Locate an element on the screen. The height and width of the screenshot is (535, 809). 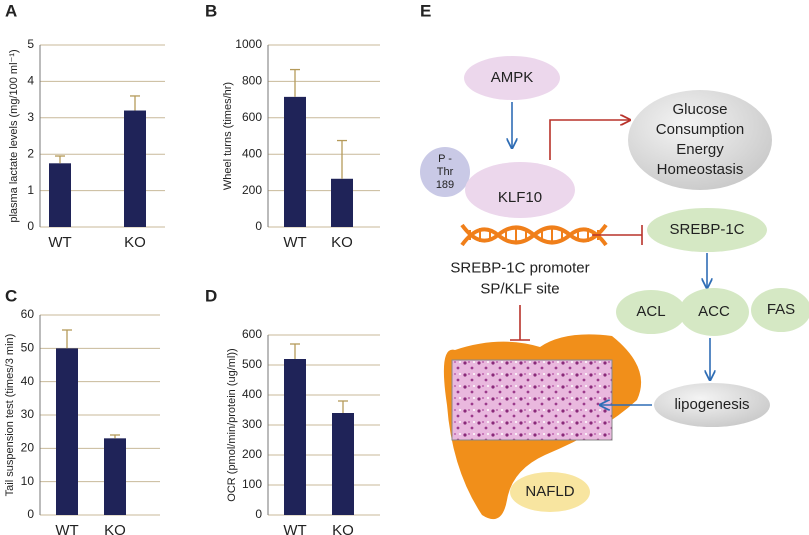
y-tick-label: 3 is located at coordinates (30, 117).